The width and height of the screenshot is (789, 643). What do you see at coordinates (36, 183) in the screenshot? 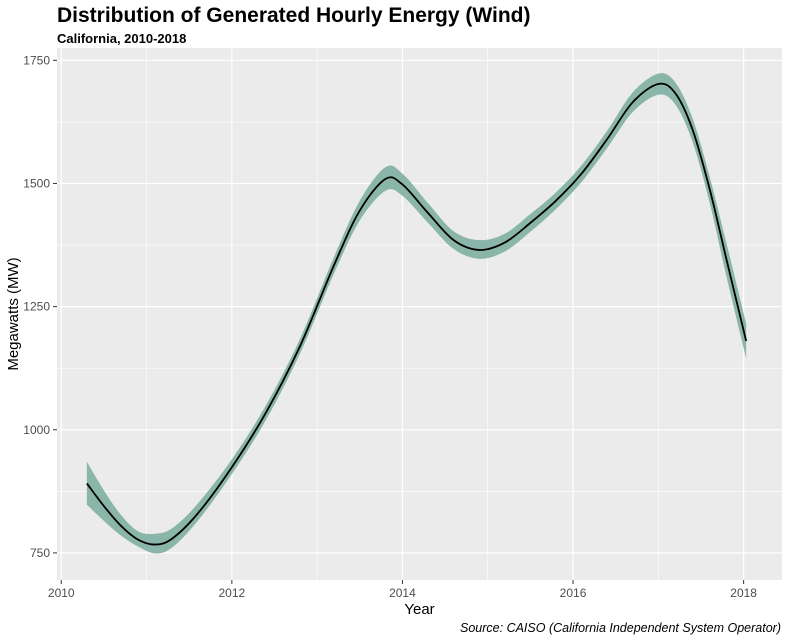
I see `y-tick-label: 1500` at bounding box center [36, 183].